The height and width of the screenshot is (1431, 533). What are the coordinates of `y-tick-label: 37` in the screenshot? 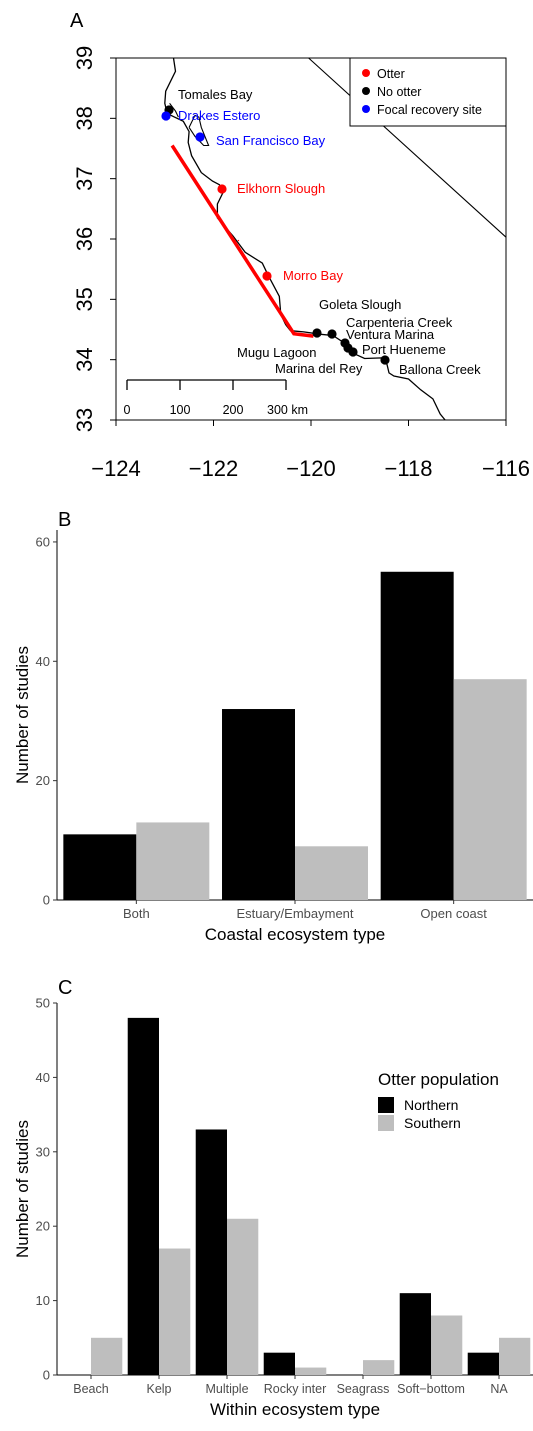 It's located at (84, 178).